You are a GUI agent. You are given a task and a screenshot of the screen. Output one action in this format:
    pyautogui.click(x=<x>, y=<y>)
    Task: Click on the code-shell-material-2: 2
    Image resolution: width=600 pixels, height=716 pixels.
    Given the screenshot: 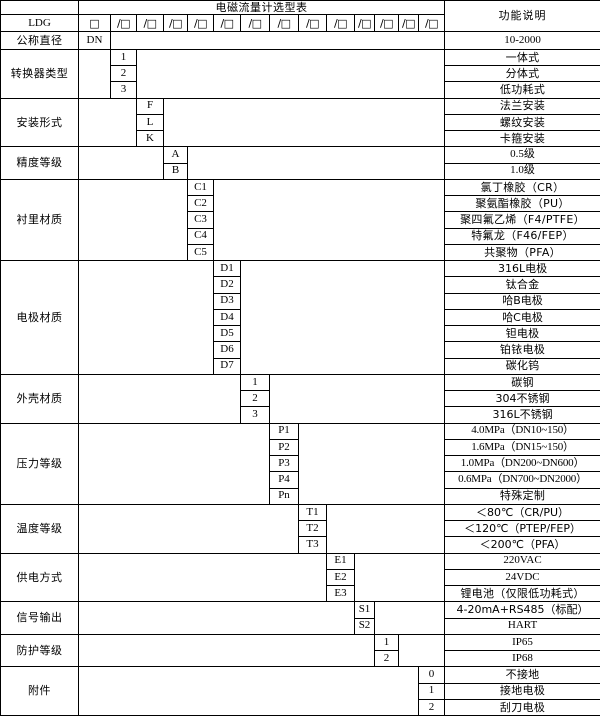 What is the action you would take?
    pyautogui.click(x=255, y=398)
    